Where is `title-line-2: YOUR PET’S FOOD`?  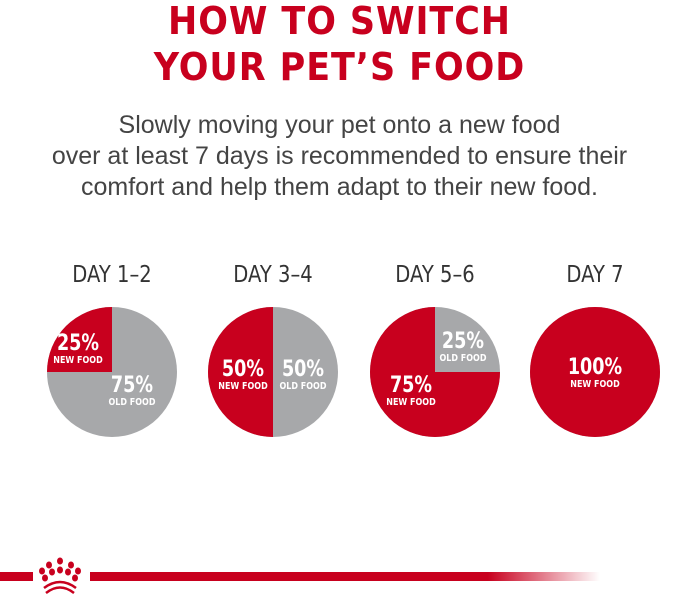
title-line-2: YOUR PET’S FOOD is located at coordinates (339, 67).